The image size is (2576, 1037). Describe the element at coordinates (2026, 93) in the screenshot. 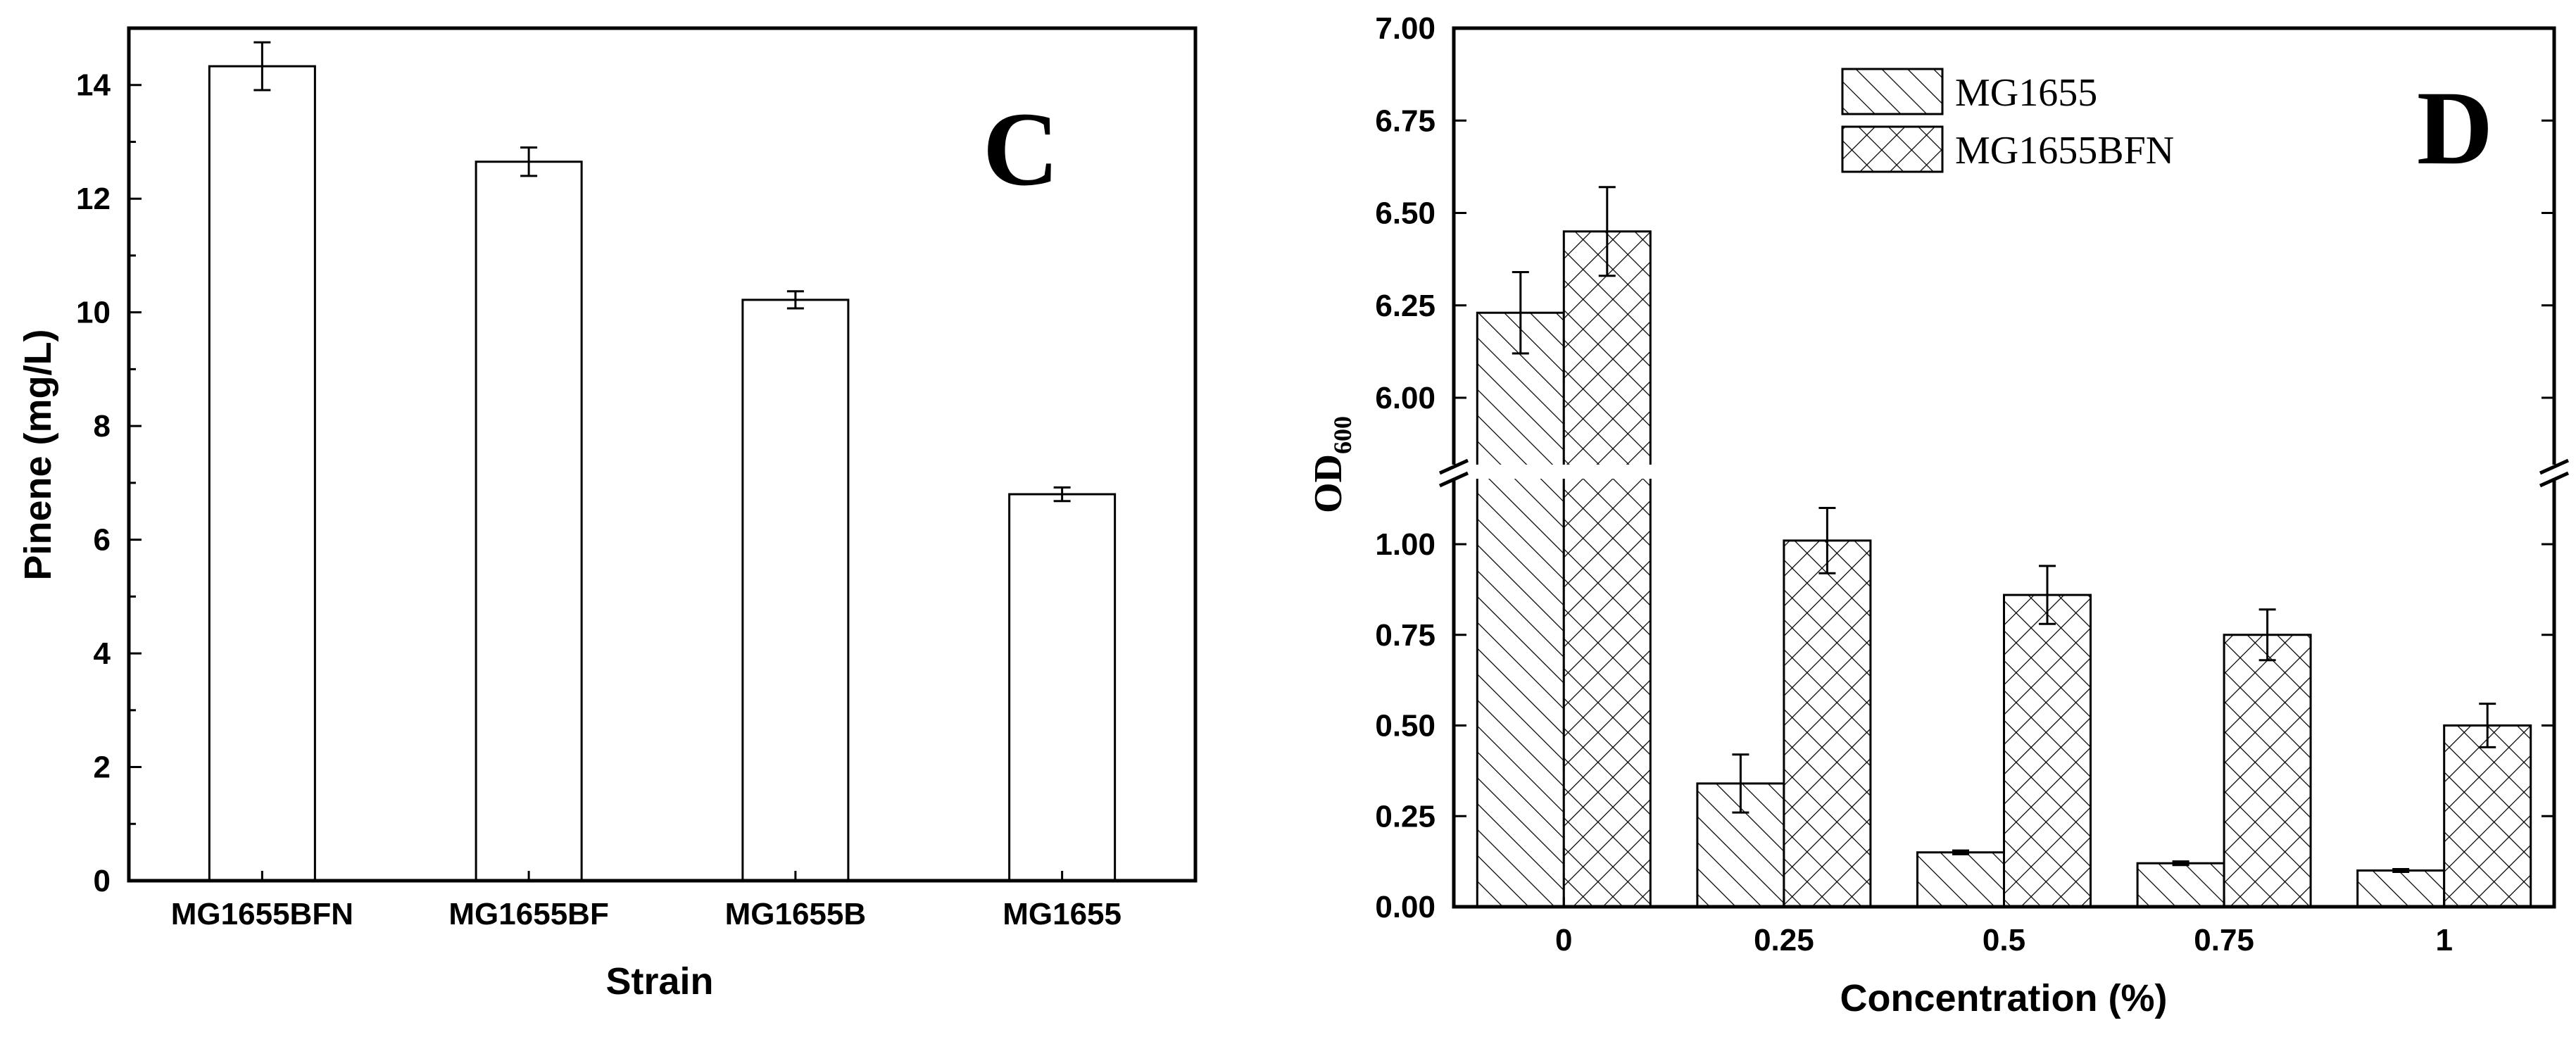

I see `legend-label-mg1655: MG1655` at that location.